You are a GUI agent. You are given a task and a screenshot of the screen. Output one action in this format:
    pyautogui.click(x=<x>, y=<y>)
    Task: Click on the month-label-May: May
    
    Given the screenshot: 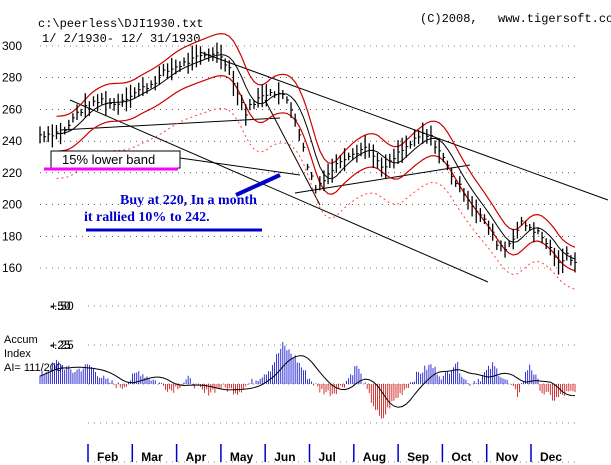 What is the action you would take?
    pyautogui.click(x=242, y=457)
    